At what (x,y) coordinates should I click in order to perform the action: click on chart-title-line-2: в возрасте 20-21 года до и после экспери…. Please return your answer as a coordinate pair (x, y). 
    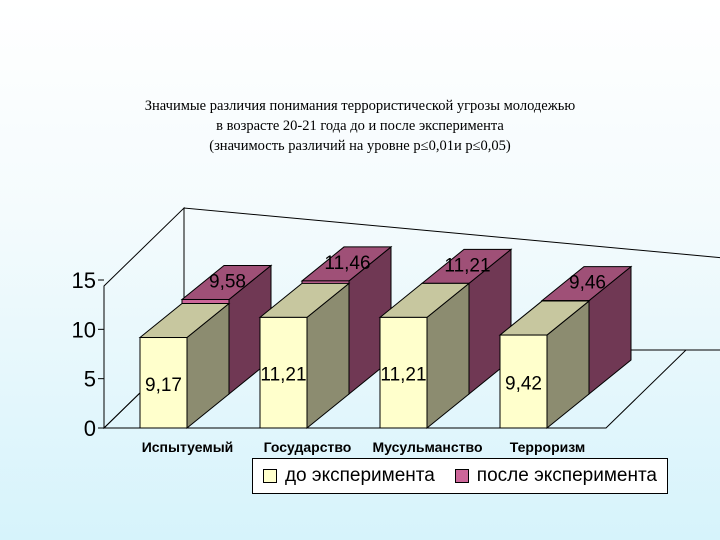
    Looking at the image, I should click on (360, 126).